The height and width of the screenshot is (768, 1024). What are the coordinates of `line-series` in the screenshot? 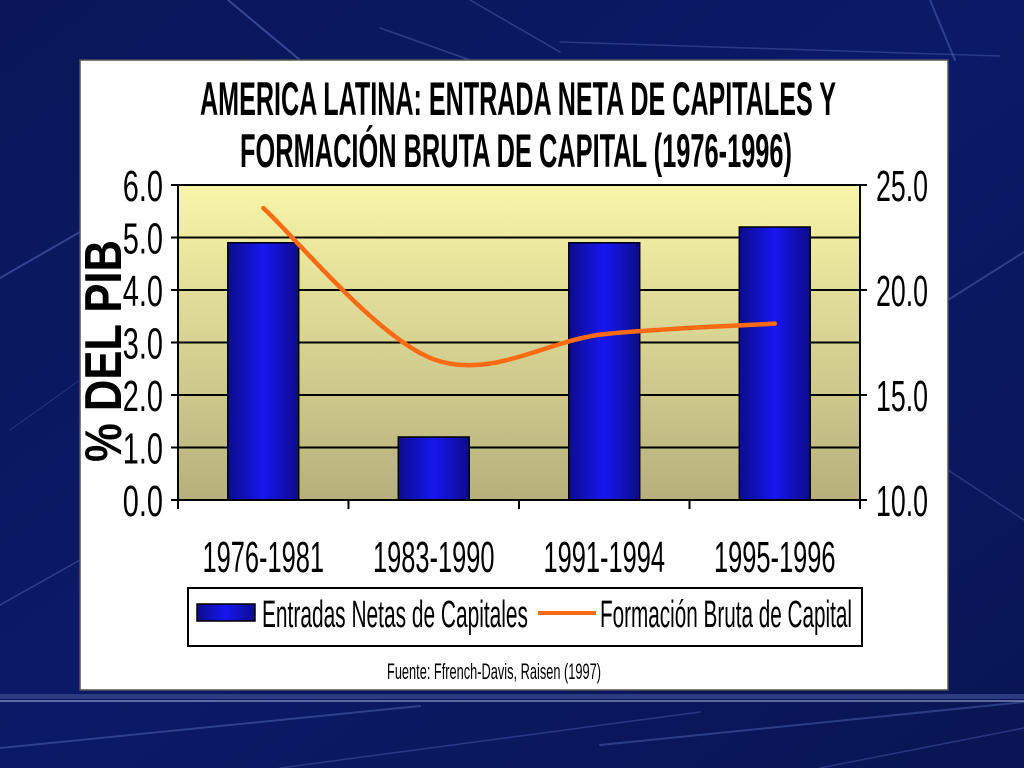 It's located at (519, 286).